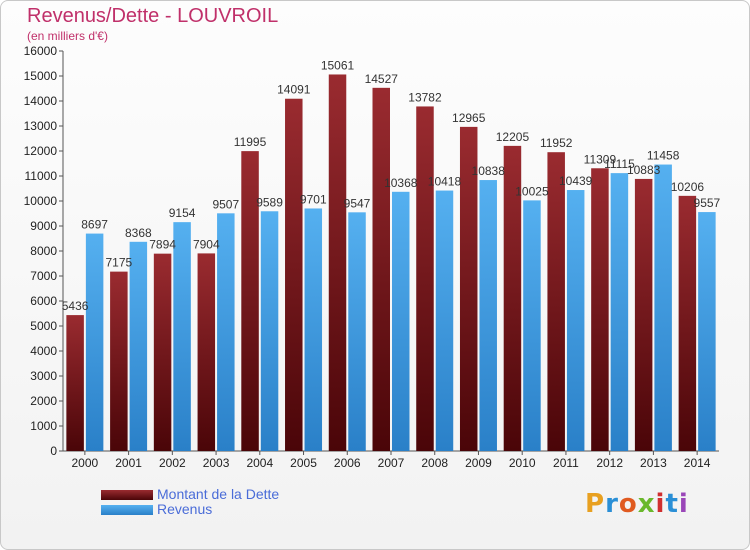  Describe the element at coordinates (43, 351) in the screenshot. I see `y-tick-label: 4000` at that location.